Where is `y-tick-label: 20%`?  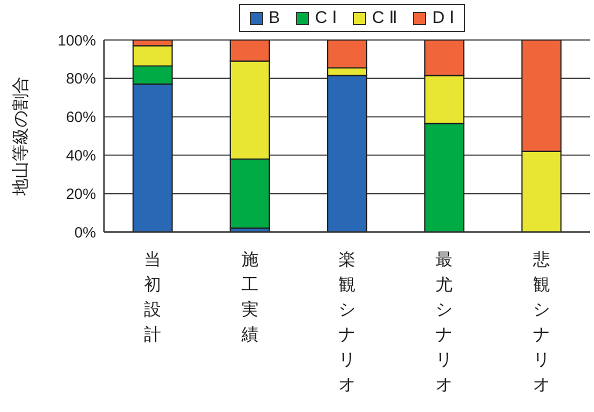
y-tick-label: 20% is located at coordinates (81, 194).